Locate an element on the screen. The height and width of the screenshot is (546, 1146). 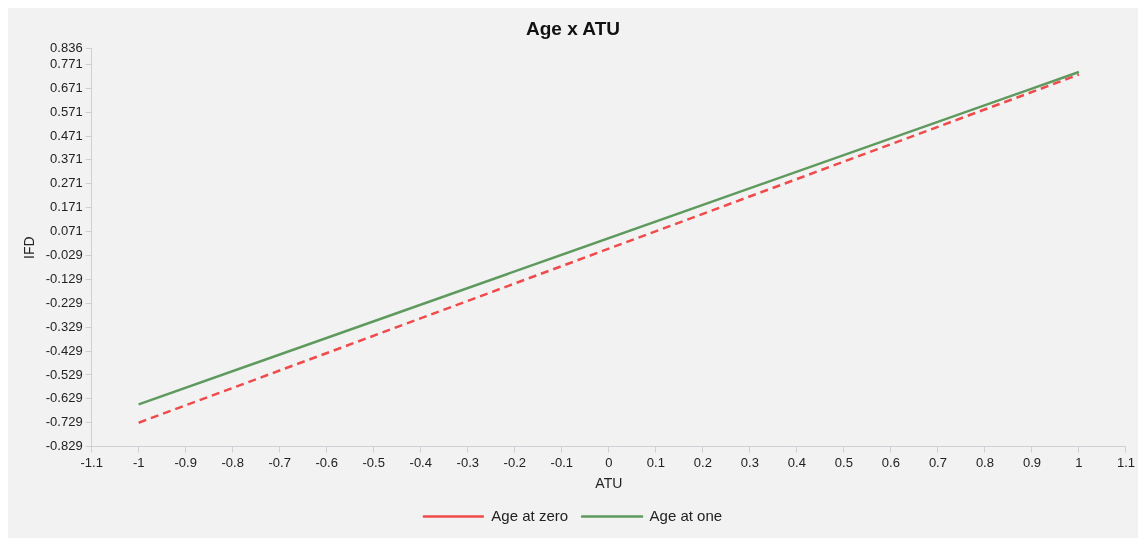
y-tick-label: 0.571 is located at coordinates (66, 111).